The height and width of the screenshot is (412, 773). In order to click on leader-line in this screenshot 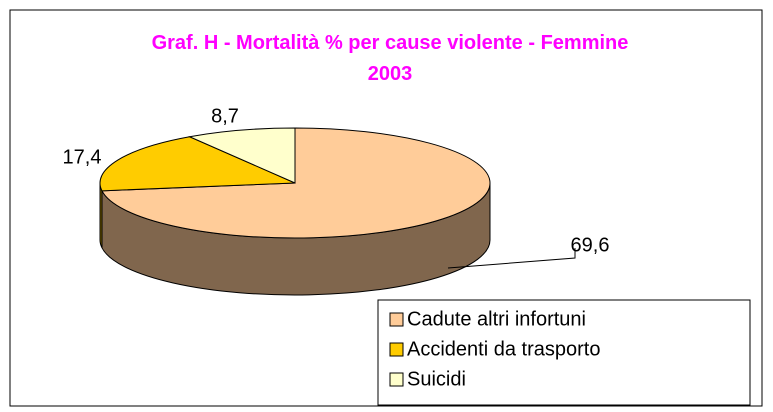, I will do `click(511, 258)`.